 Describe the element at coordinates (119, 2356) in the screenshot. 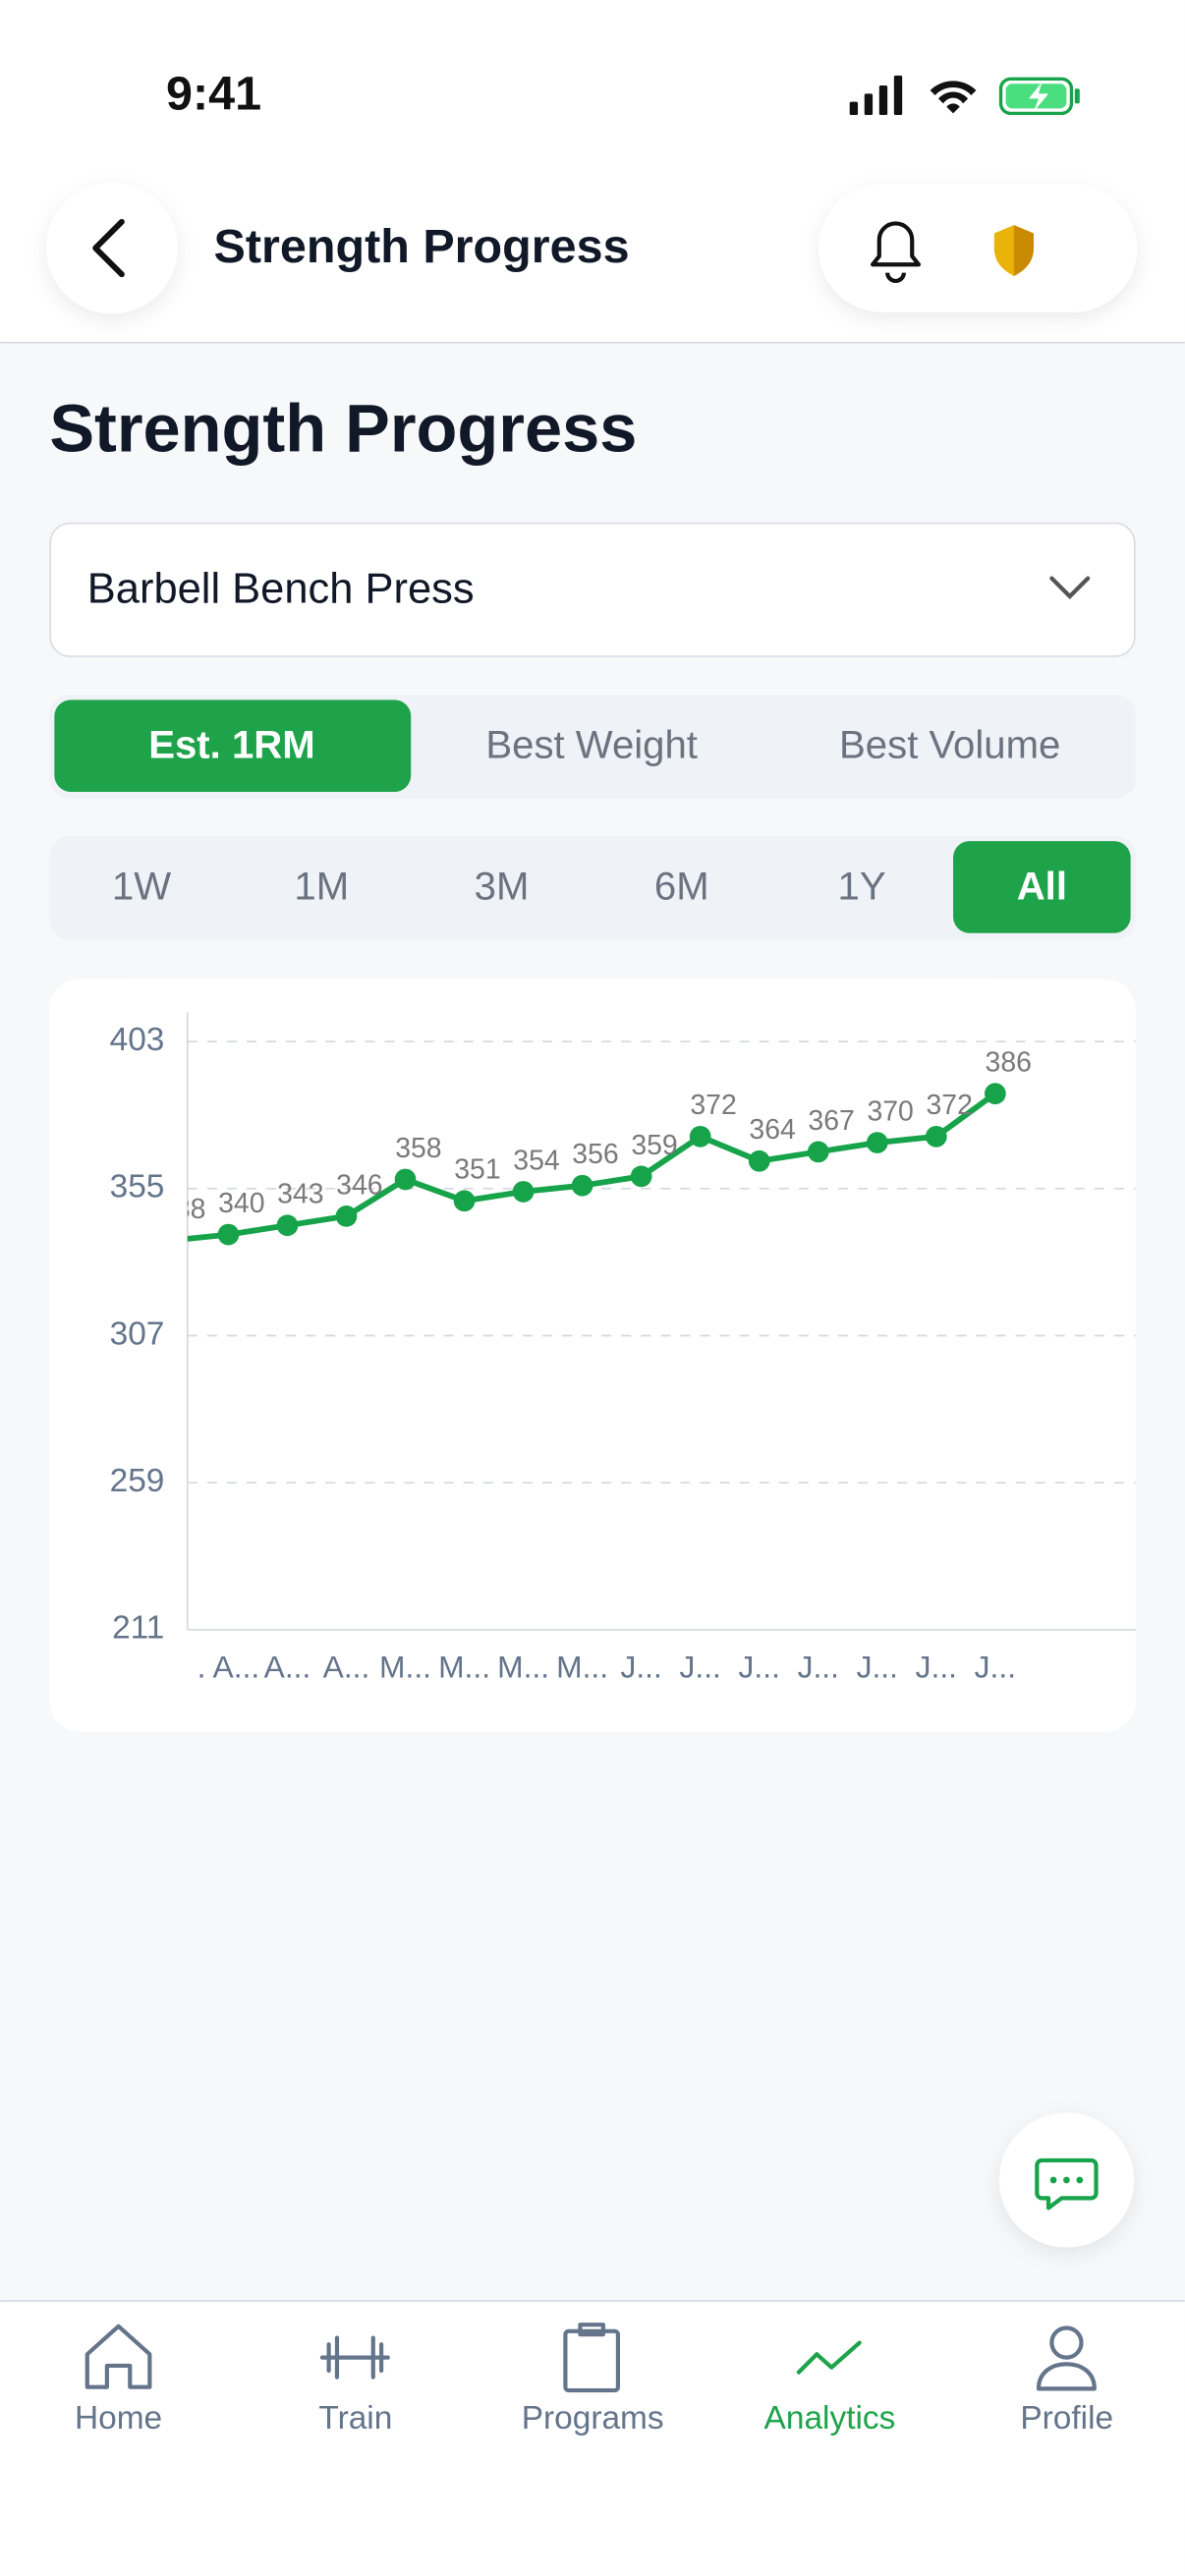

I see `home-icon` at that location.